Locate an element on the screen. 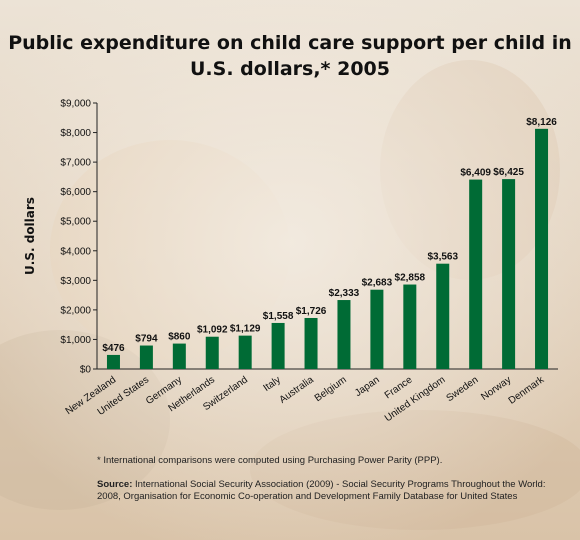 Image resolution: width=580 pixels, height=540 pixels. bar-value-label: $1,726 is located at coordinates (311, 311).